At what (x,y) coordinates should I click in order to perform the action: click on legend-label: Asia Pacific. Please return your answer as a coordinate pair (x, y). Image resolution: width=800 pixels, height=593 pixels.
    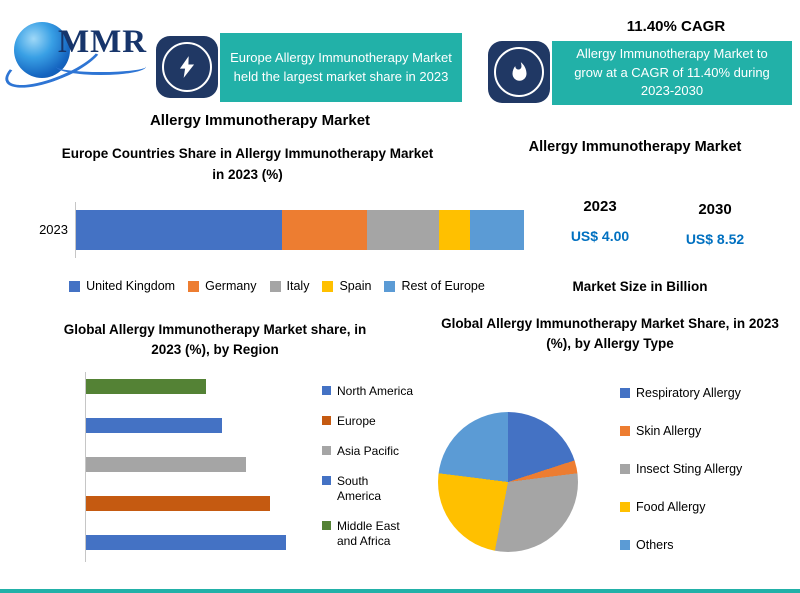
    Looking at the image, I should click on (368, 451).